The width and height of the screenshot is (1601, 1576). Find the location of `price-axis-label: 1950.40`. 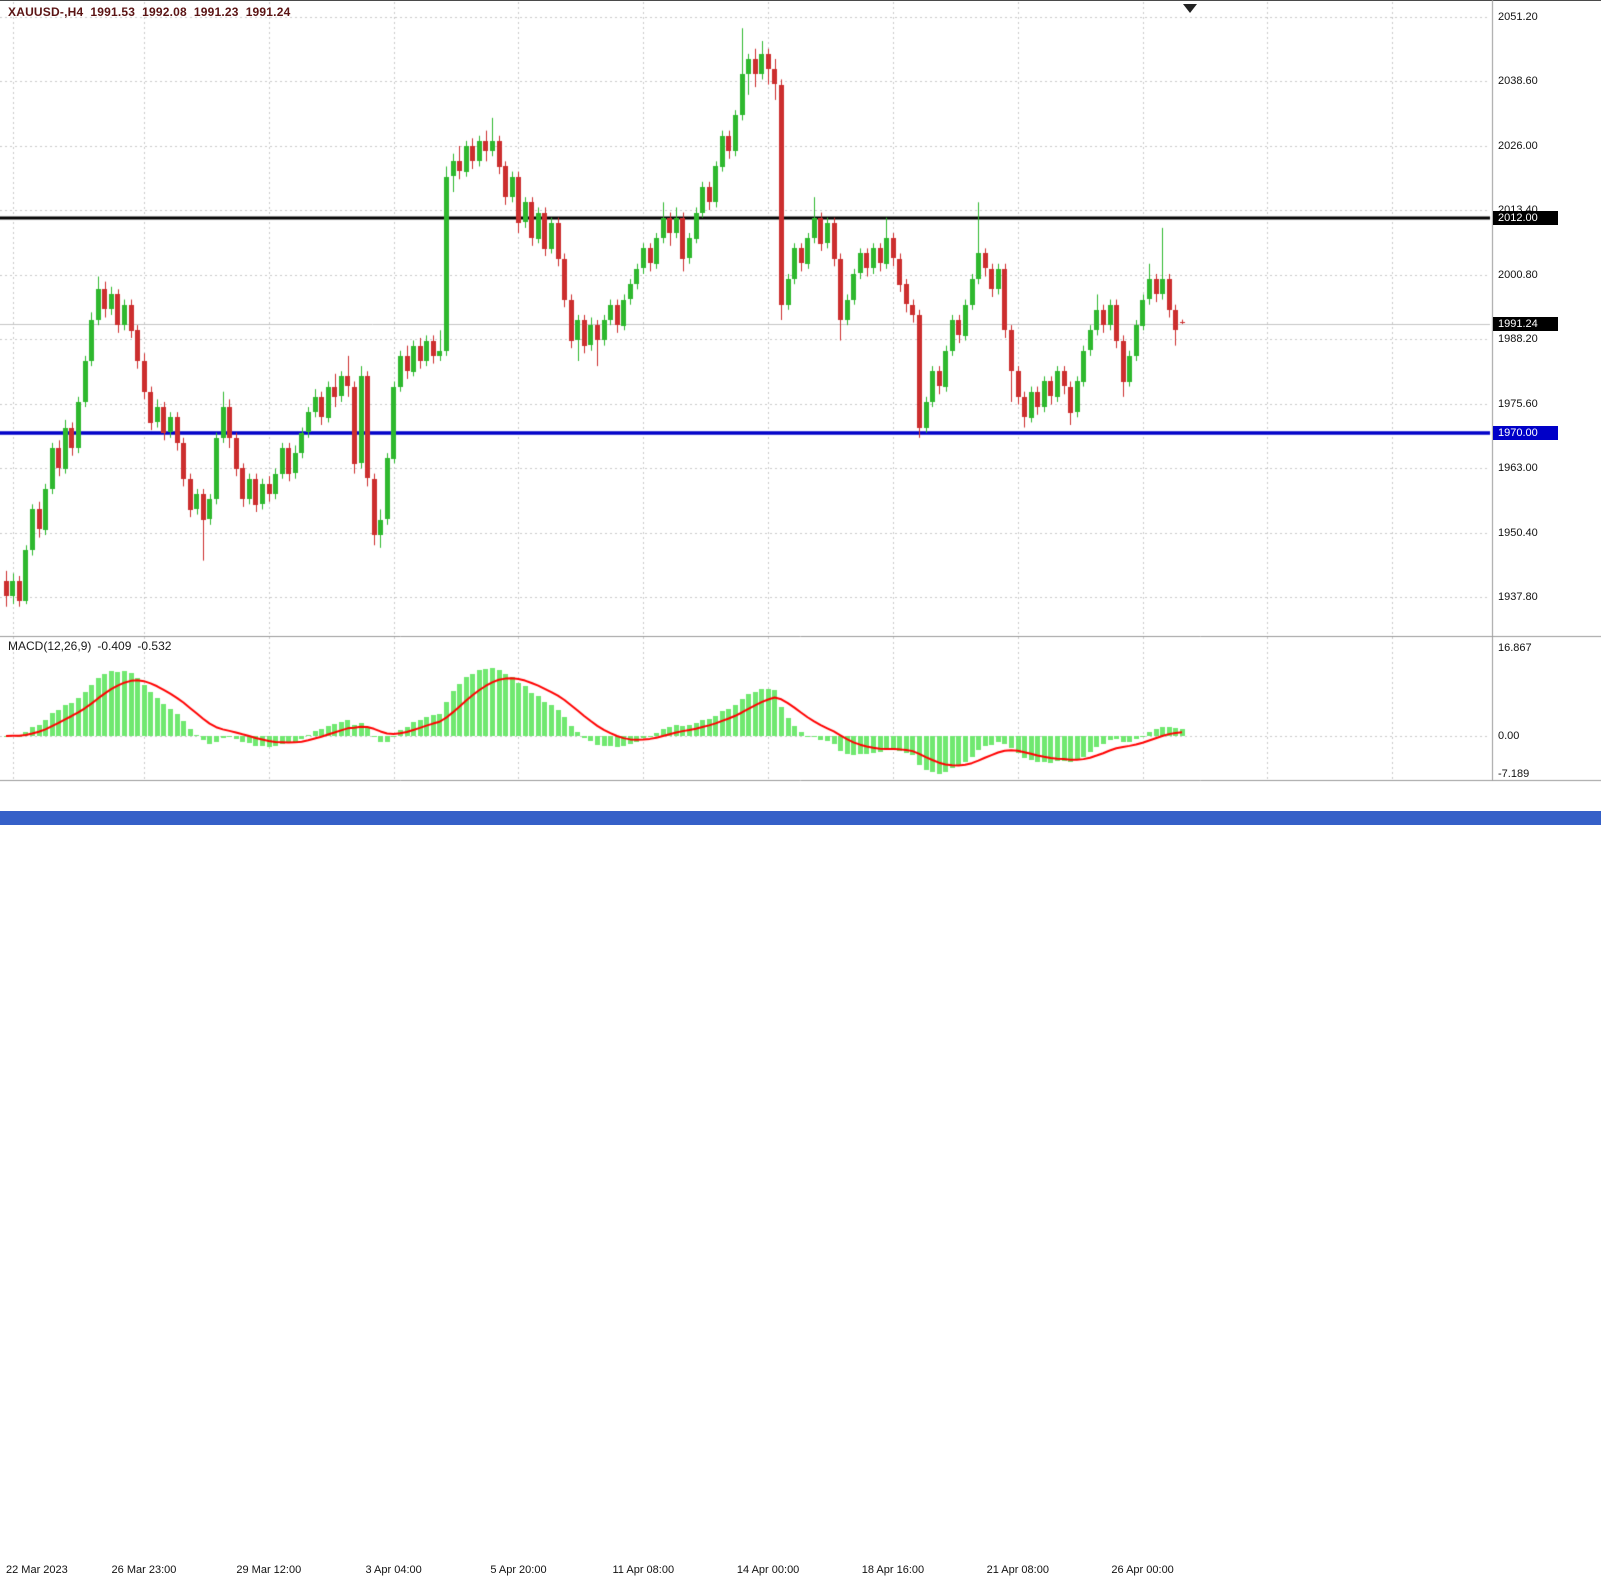

price-axis-label: 1950.40 is located at coordinates (1518, 532).